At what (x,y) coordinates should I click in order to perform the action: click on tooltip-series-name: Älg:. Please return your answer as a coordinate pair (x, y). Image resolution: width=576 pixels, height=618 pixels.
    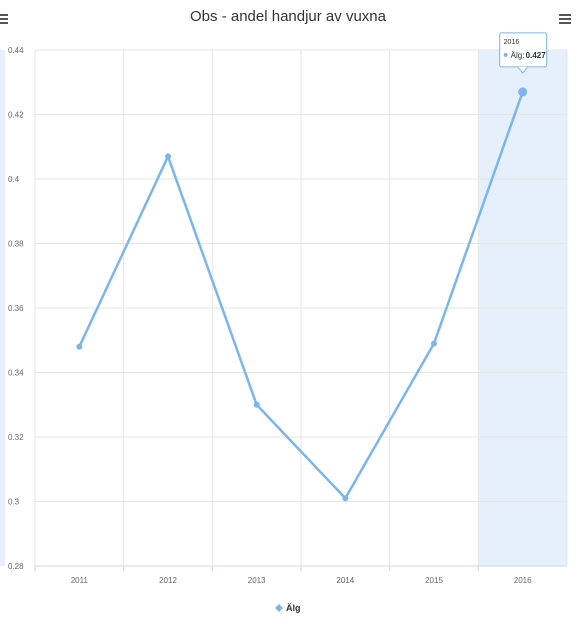
    Looking at the image, I should click on (518, 55).